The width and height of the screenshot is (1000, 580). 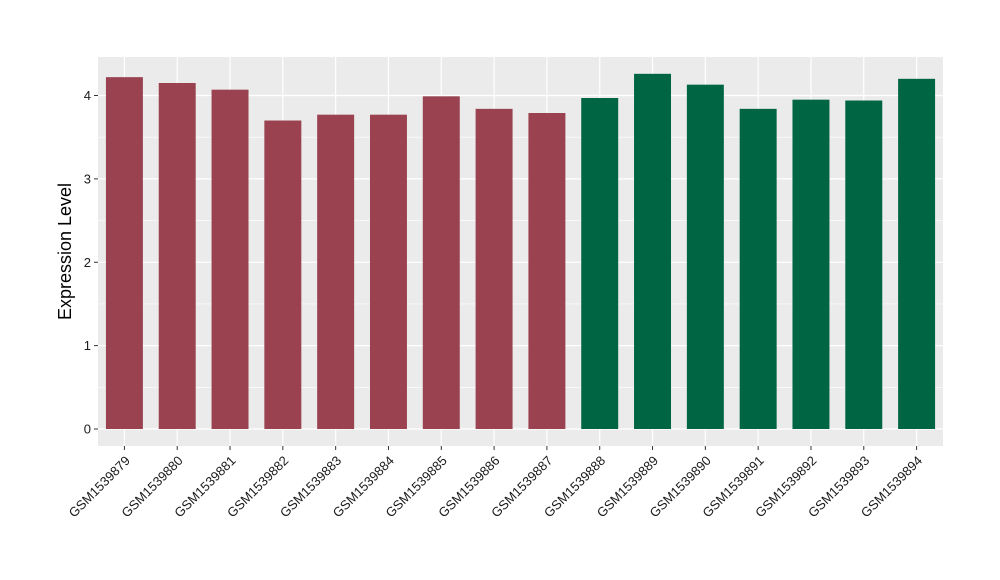 I want to click on y-tick-label: 4, so click(x=87, y=95).